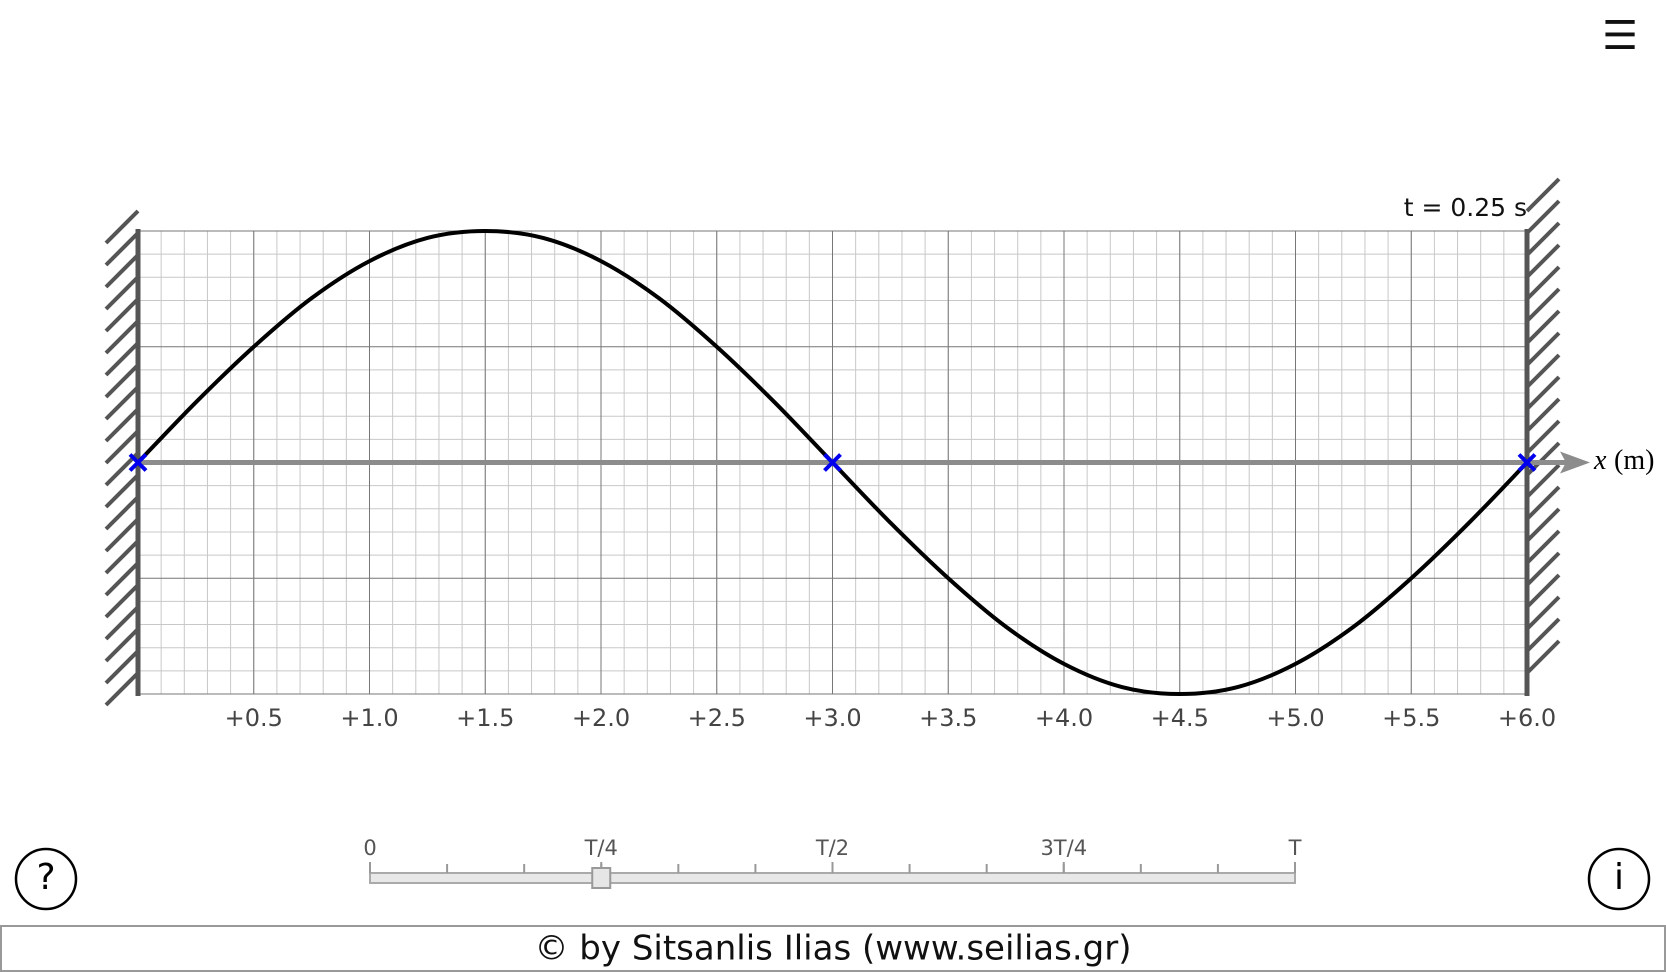 The width and height of the screenshot is (1666, 972). Describe the element at coordinates (1411, 718) in the screenshot. I see `x-tick-label: +5.5` at that location.